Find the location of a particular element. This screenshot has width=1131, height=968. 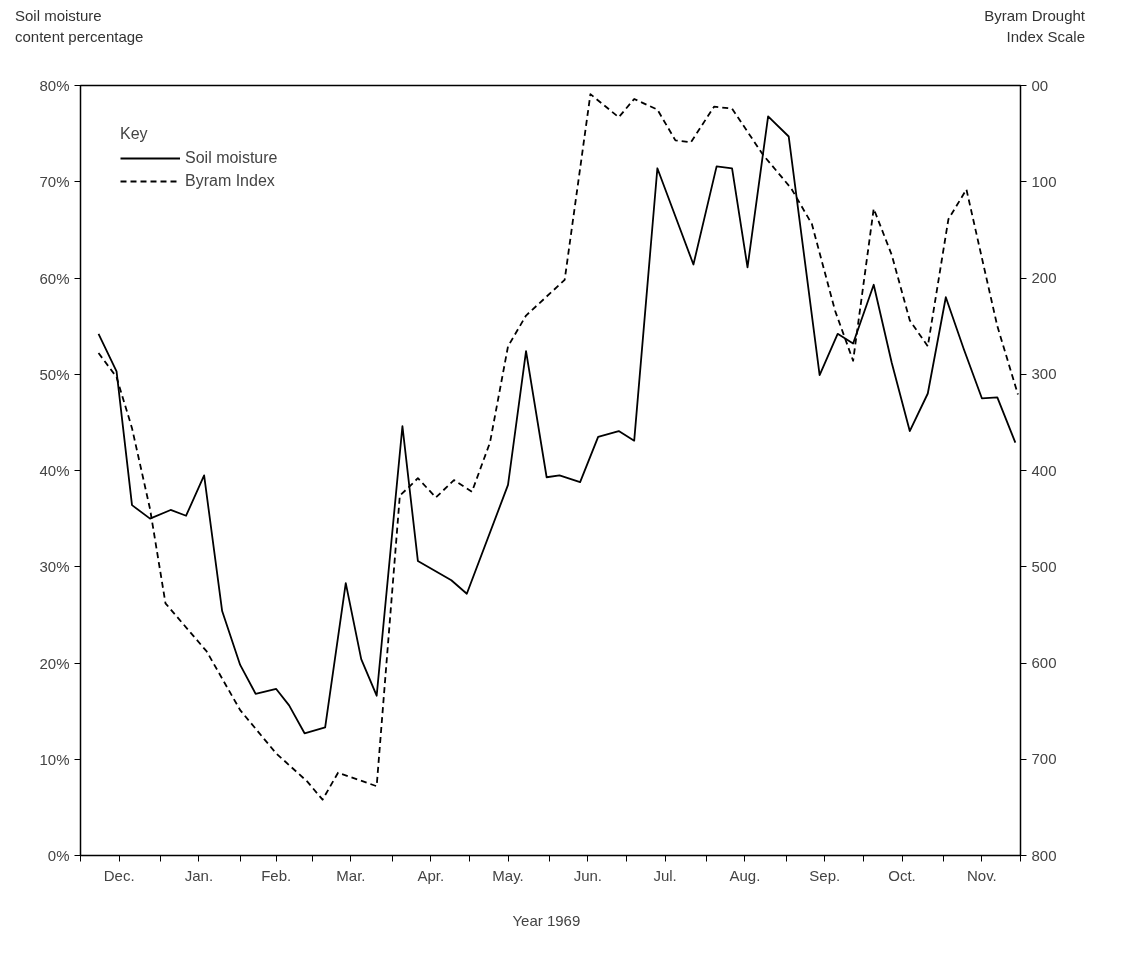

x-tick-label: Aug. is located at coordinates (745, 875).